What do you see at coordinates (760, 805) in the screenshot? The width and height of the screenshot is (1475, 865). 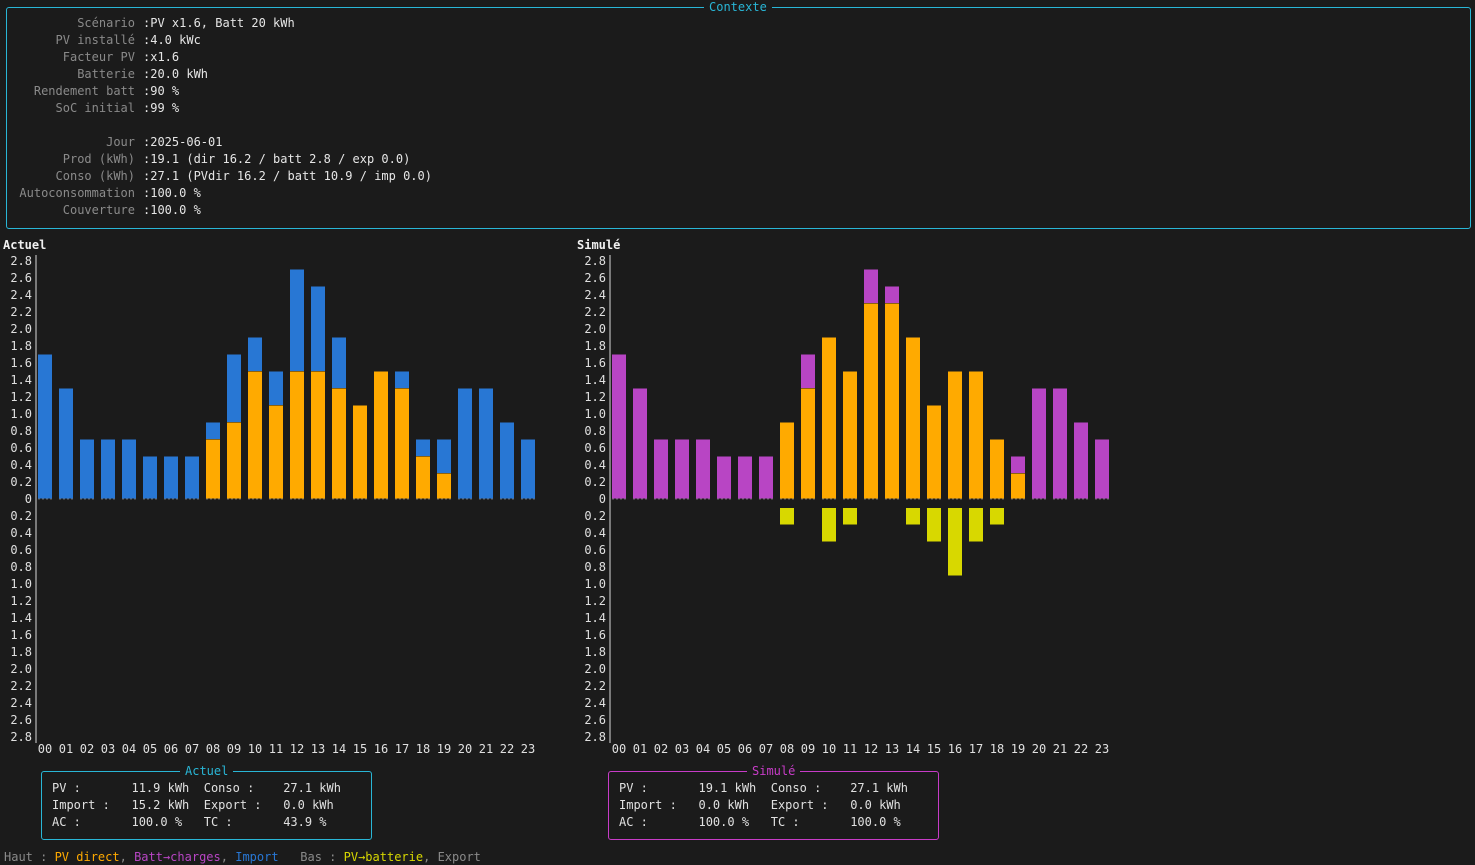 I see `summary-simule-line2: Import : 0.0 kWh Export : 0.0 kWh` at bounding box center [760, 805].